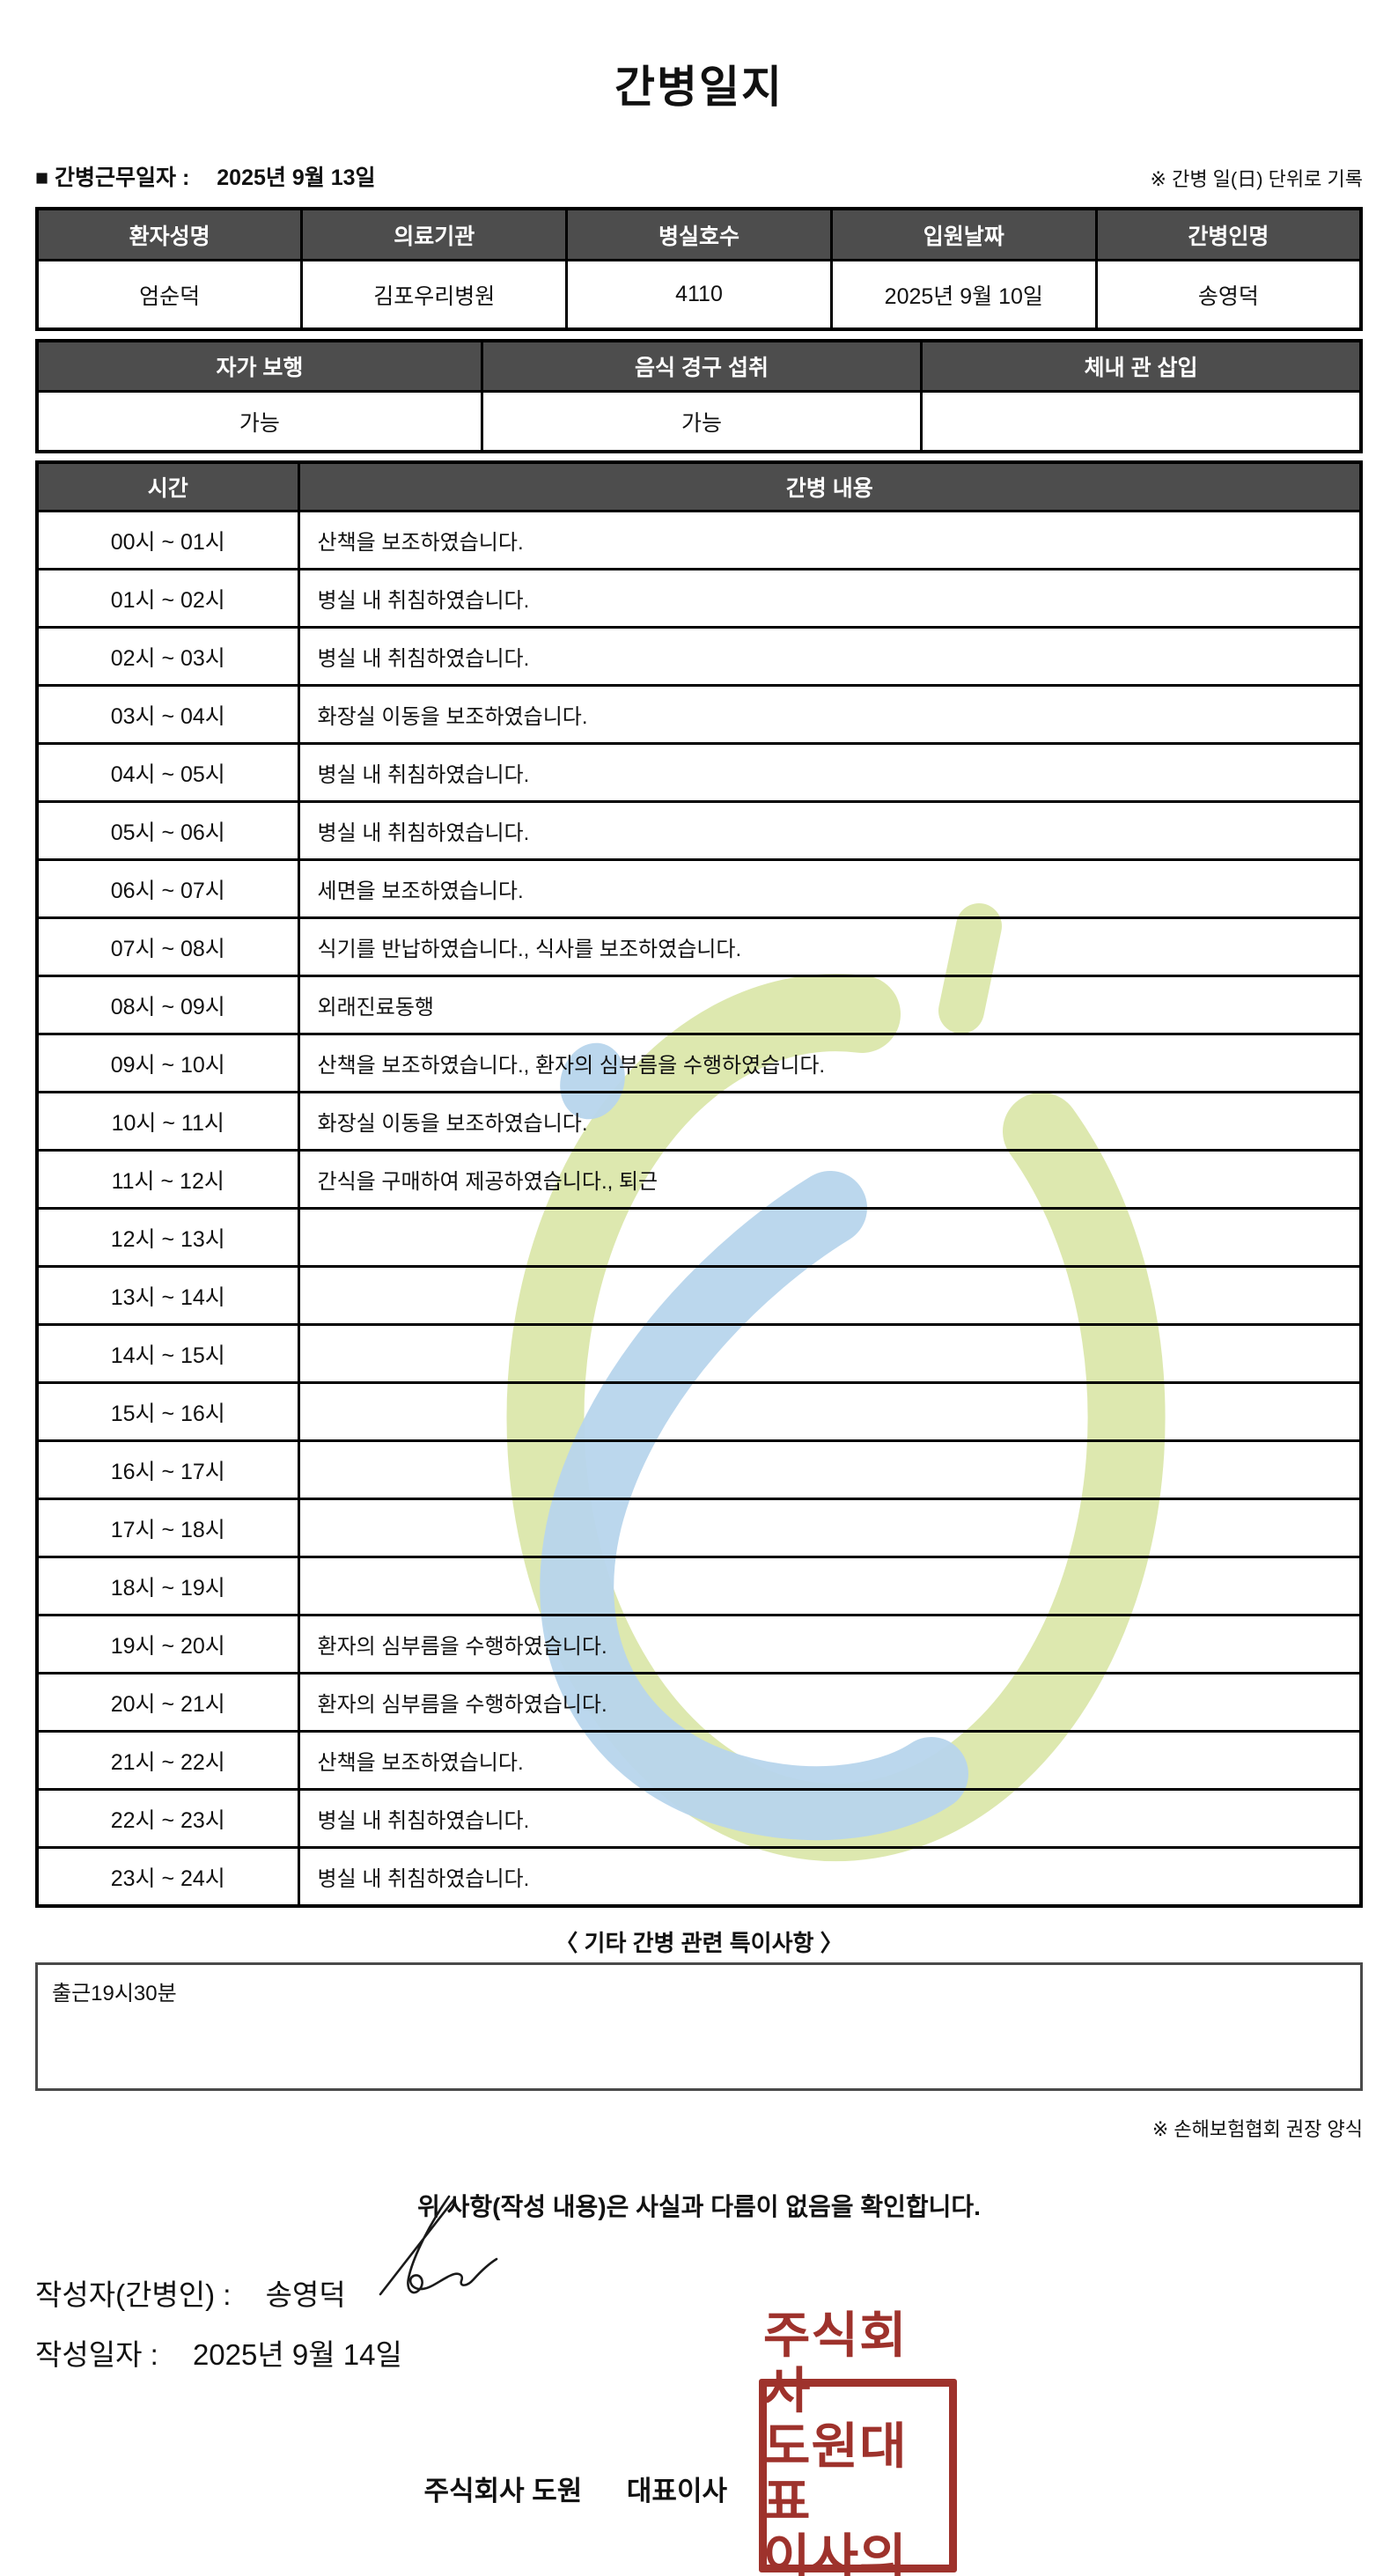 Image resolution: width=1398 pixels, height=2576 pixels. Describe the element at coordinates (830, 947) in the screenshot. I see `care-content: 식기를 반납하였습니다., 식사를 보조하였습니다.` at that location.